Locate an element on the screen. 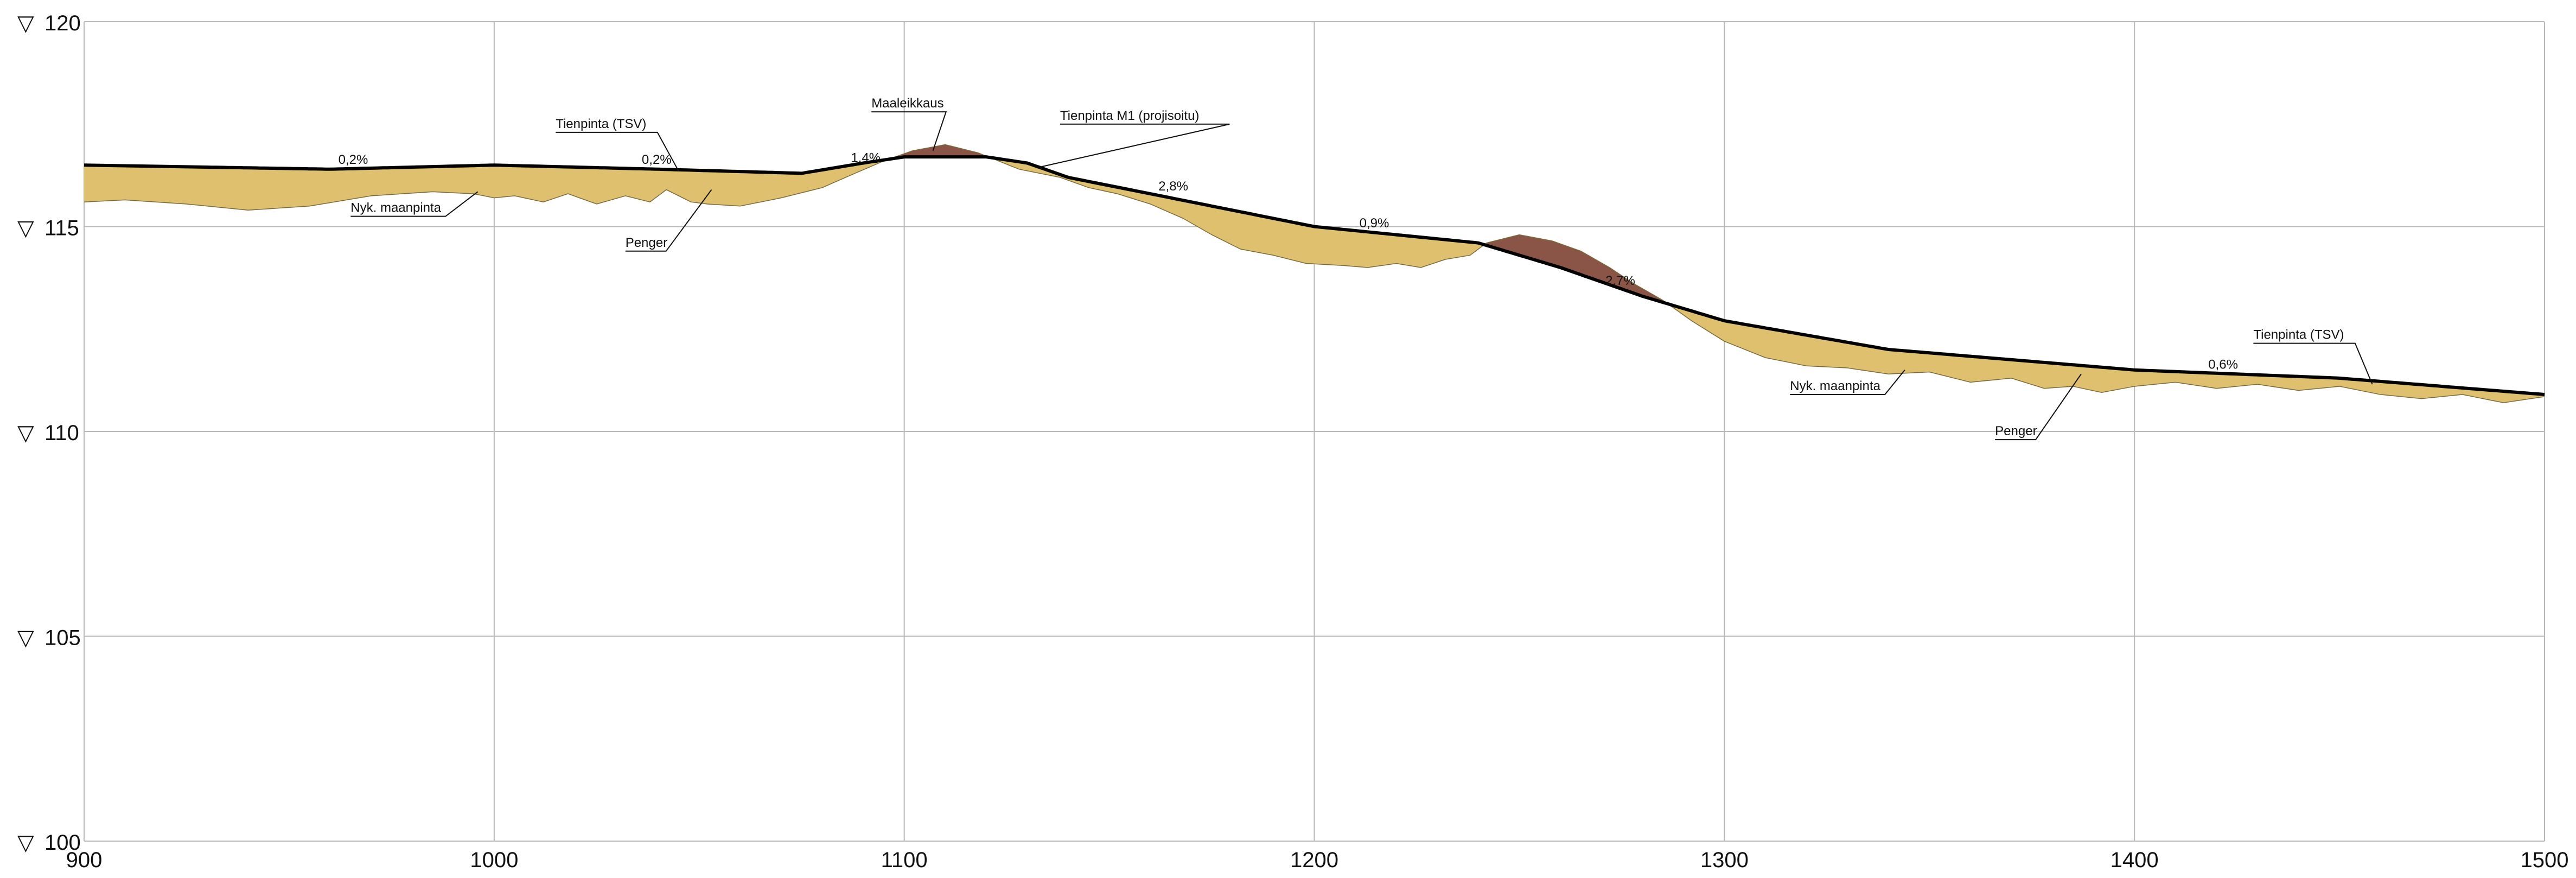  y-tick-label: 110 is located at coordinates (61, 433).